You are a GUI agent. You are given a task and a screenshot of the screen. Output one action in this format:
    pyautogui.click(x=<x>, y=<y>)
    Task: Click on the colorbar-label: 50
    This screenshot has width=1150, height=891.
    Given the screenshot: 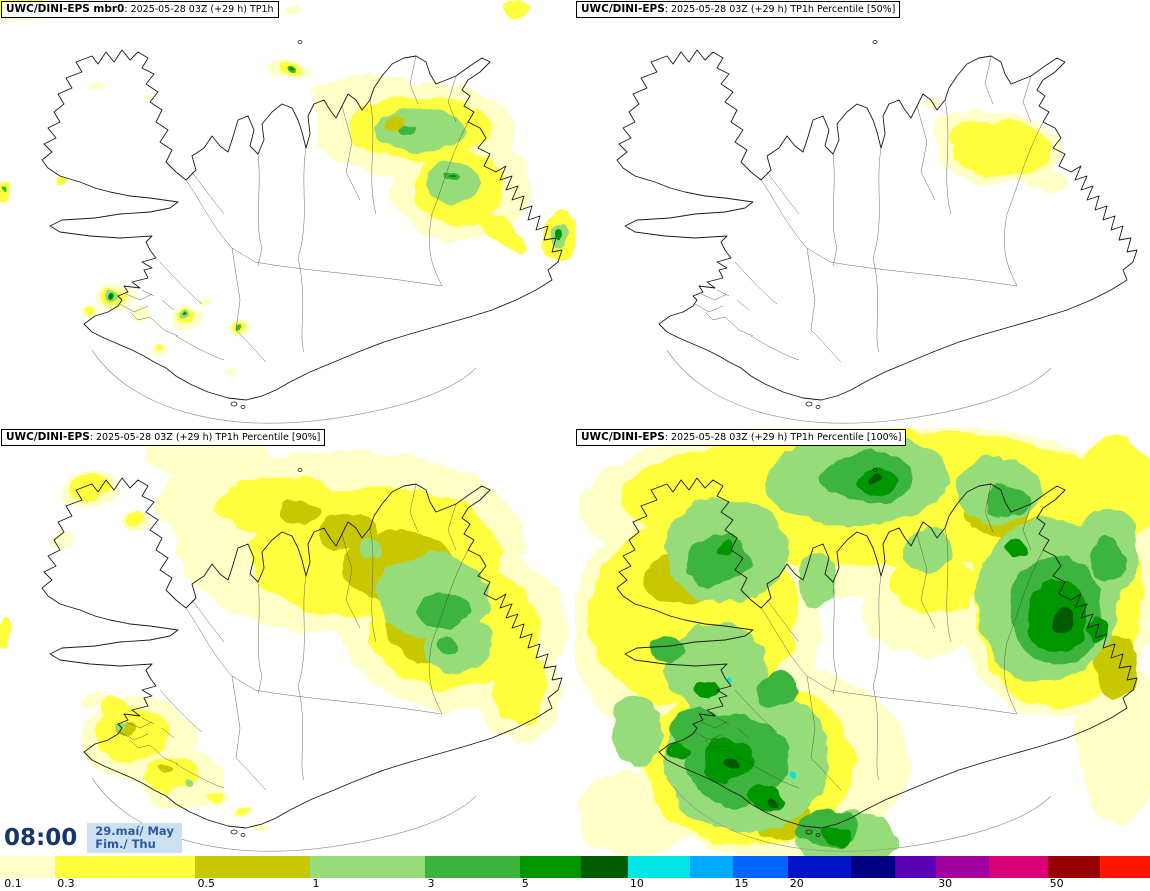 What is the action you would take?
    pyautogui.click(x=1056, y=883)
    